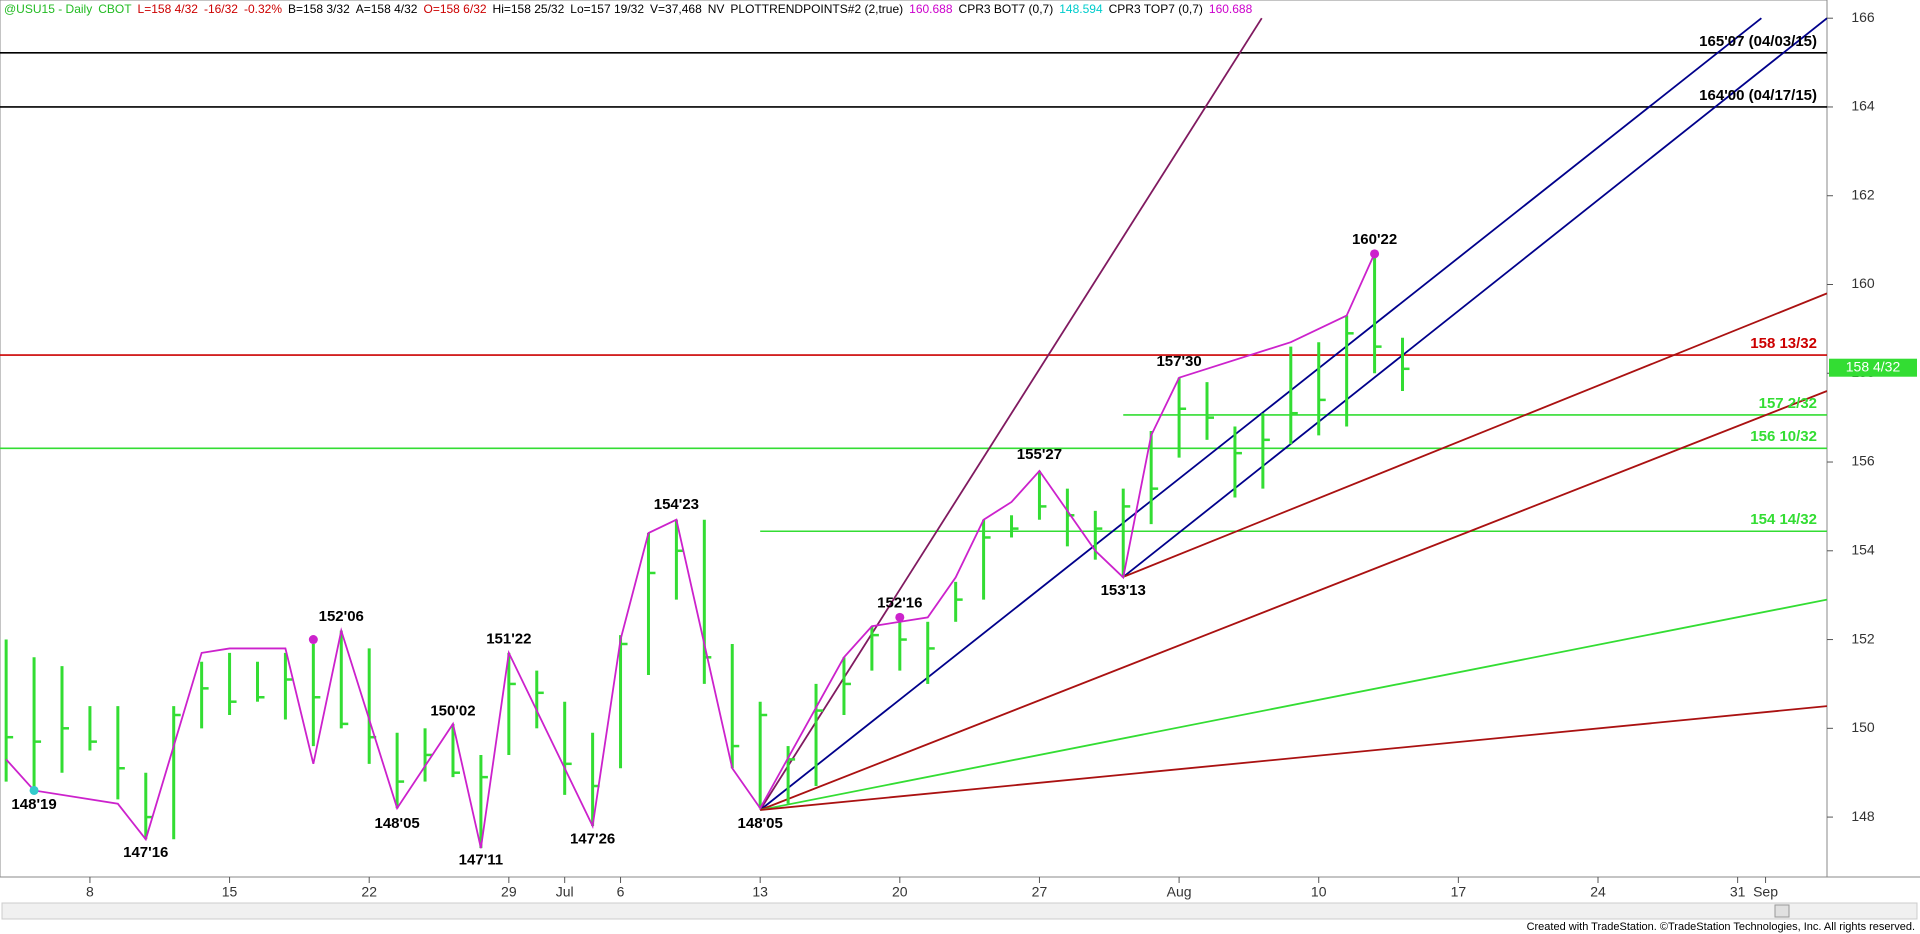  I want to click on header-item: Lo=157 19/32, so click(607, 9).